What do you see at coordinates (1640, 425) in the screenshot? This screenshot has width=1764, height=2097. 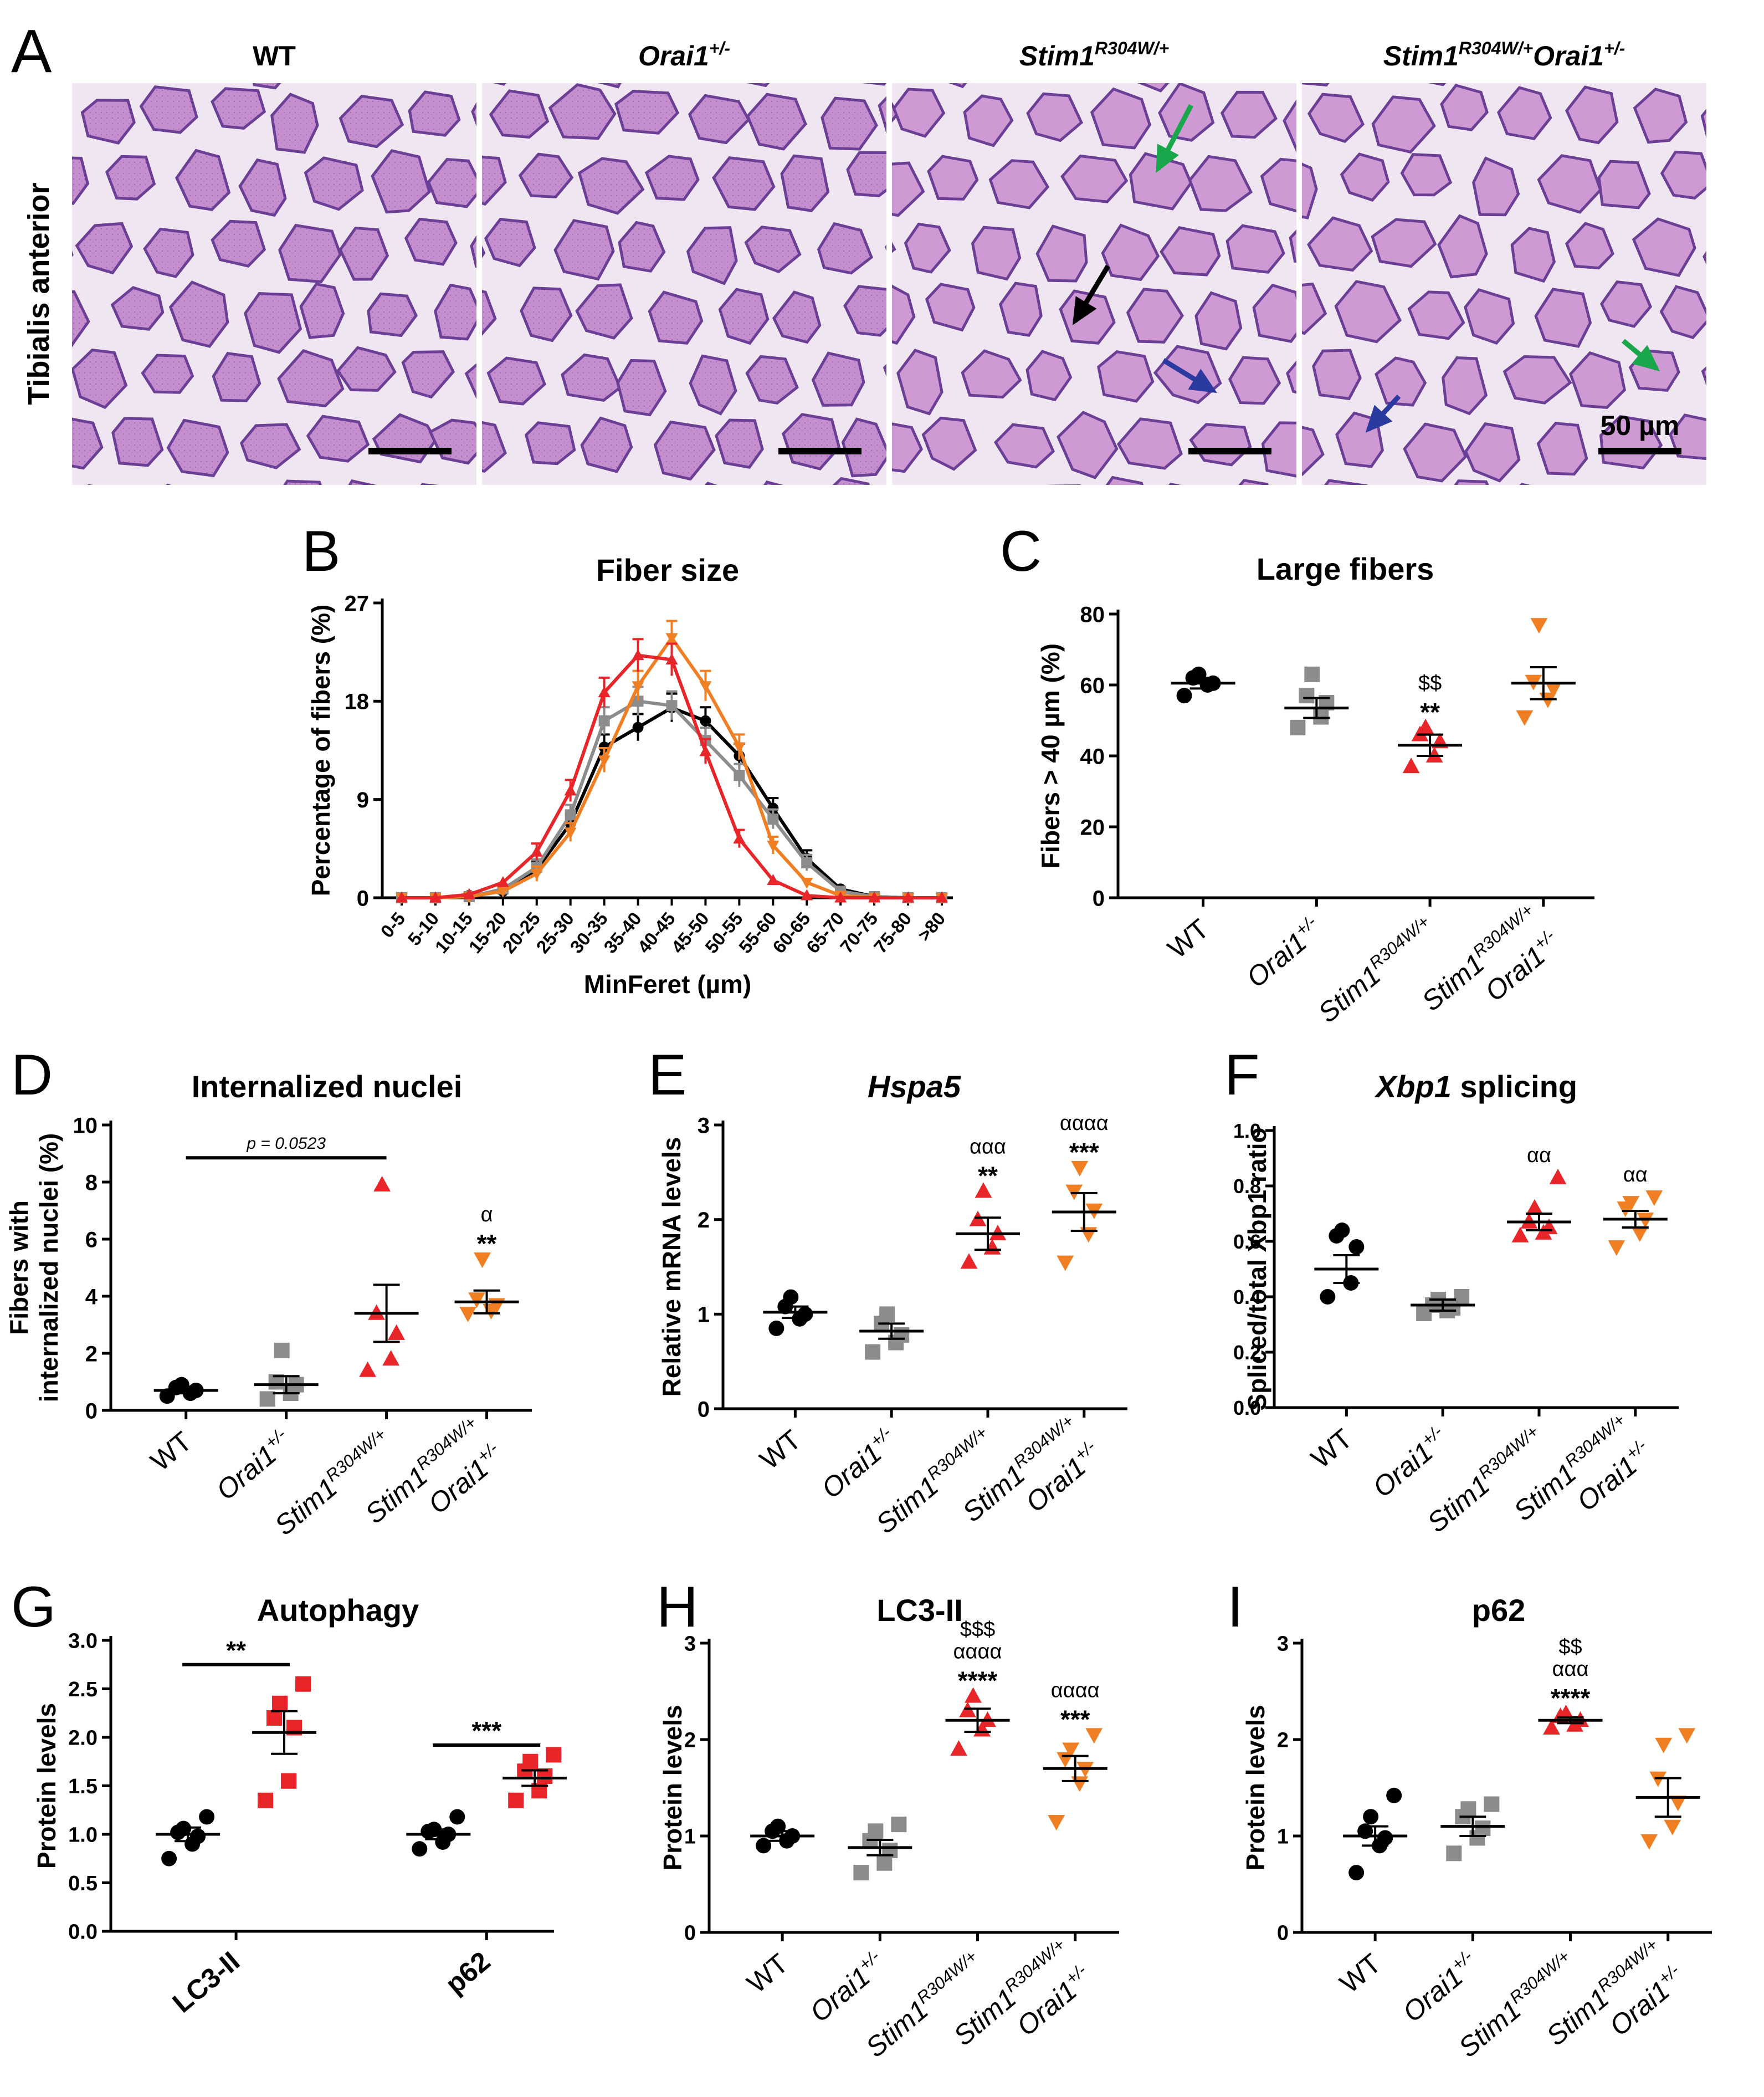 I see `scale-bar-label: 50 µm` at bounding box center [1640, 425].